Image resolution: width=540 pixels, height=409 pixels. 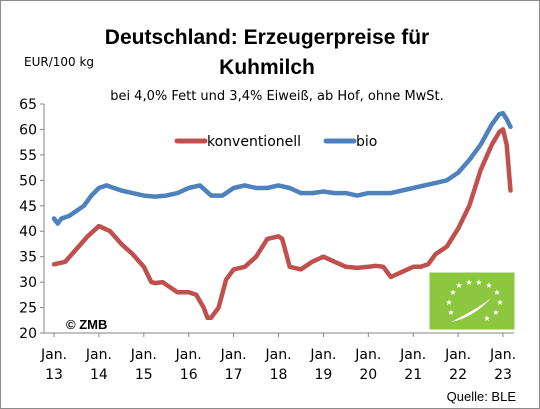 I want to click on y-tick-label: 55, so click(x=28, y=156).